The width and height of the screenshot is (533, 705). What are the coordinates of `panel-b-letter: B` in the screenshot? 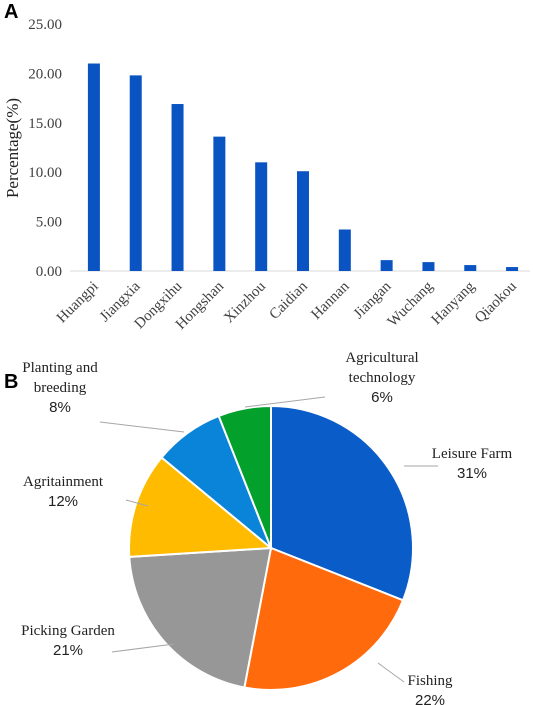 It's located at (11, 382).